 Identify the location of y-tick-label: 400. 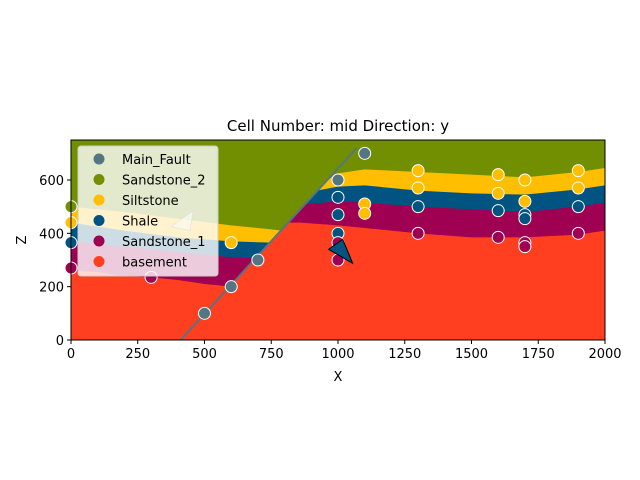
(51, 234).